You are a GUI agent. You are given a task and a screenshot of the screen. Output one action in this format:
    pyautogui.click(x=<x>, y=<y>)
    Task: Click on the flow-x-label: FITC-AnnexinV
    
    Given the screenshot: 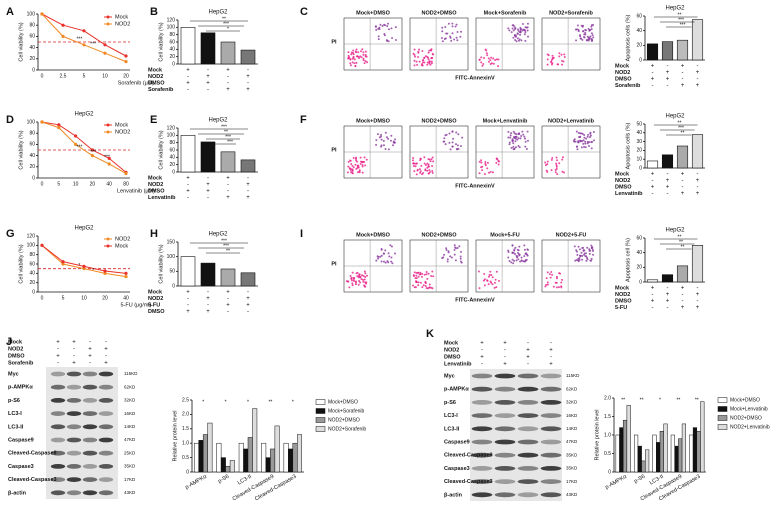 What is the action you would take?
    pyautogui.click(x=475, y=300)
    